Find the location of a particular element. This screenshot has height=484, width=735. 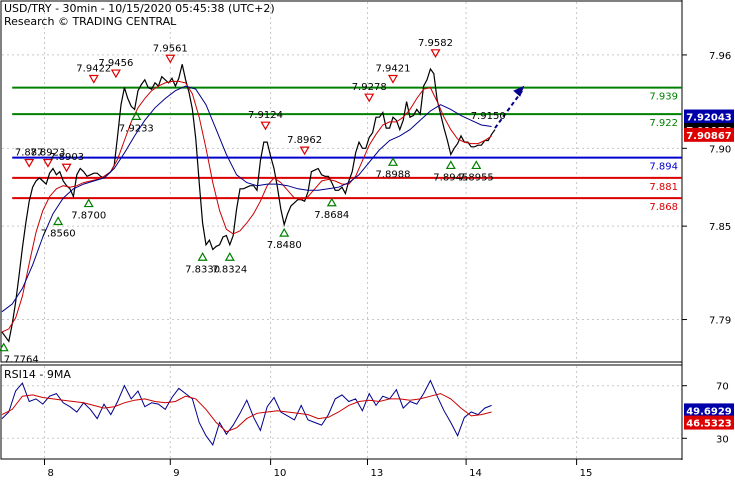

forecast-arrow is located at coordinates (509, 109).